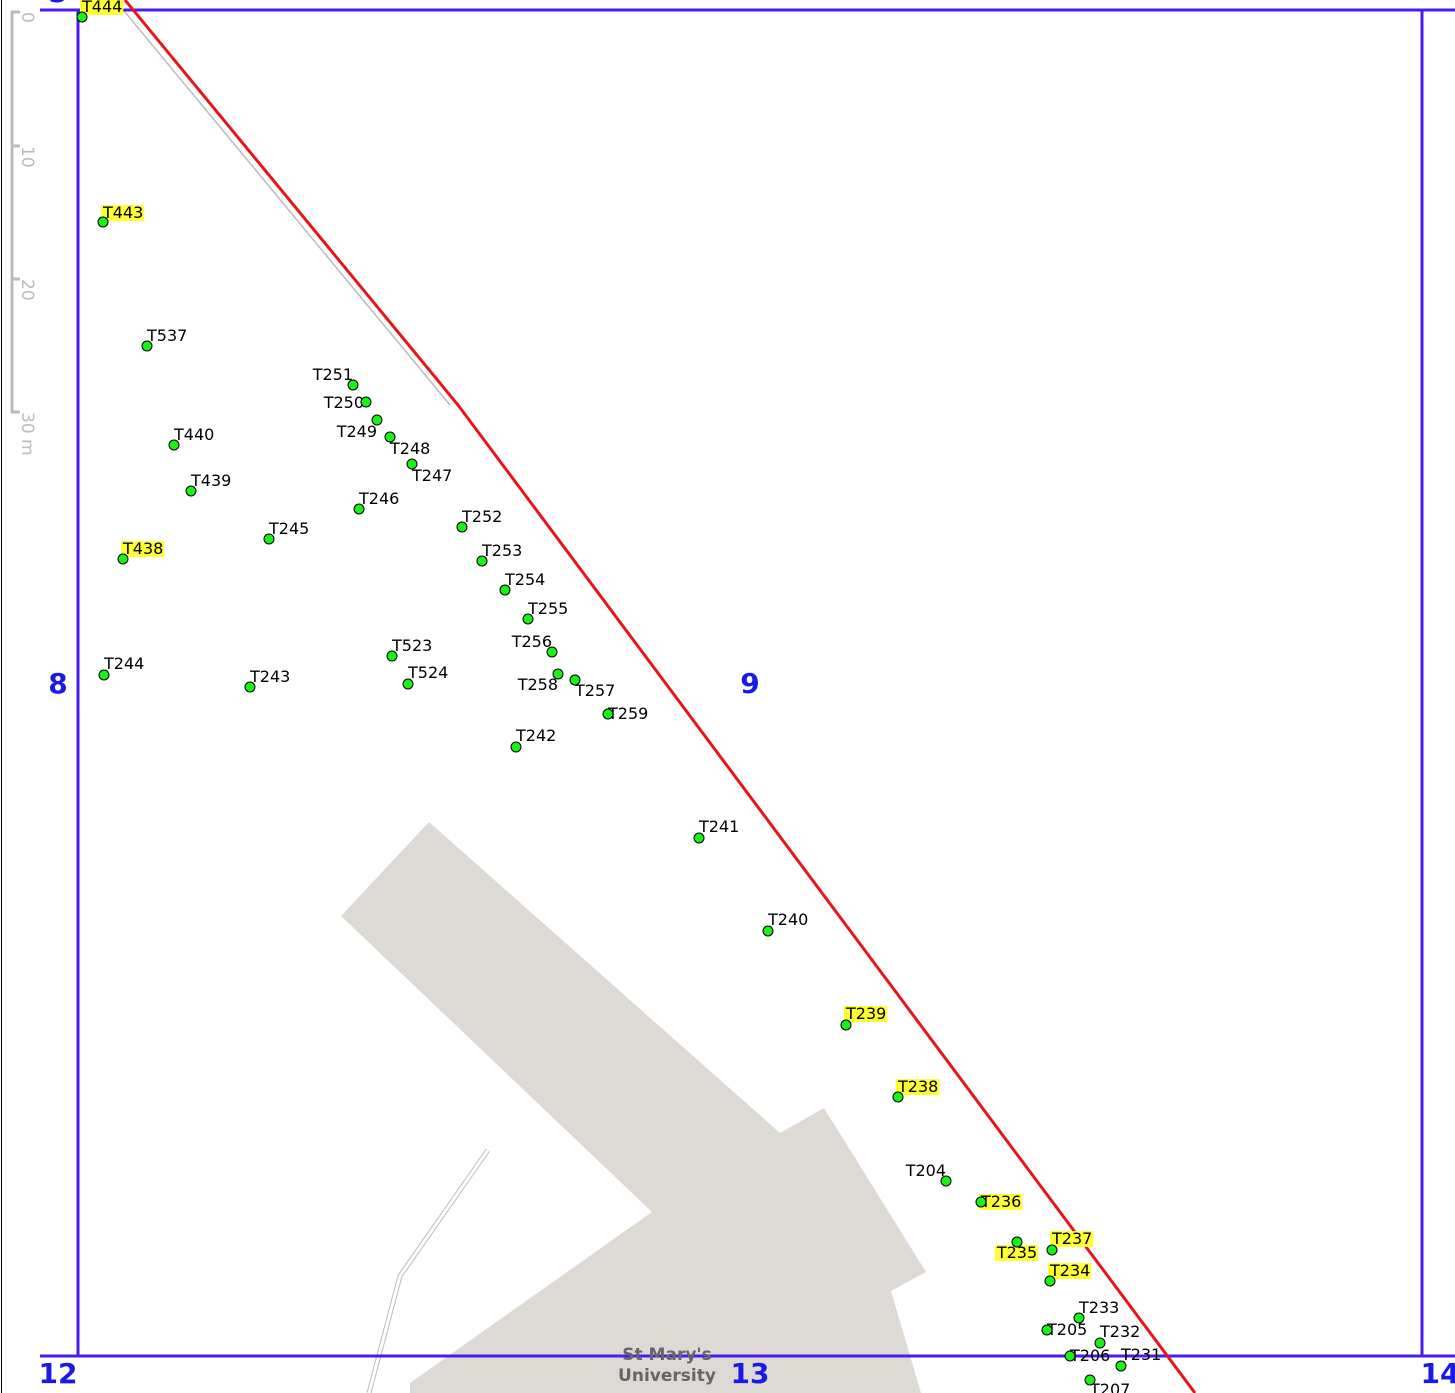 The width and height of the screenshot is (1455, 1393). Describe the element at coordinates (58, 1373) in the screenshot. I see `grid-label: 12` at that location.